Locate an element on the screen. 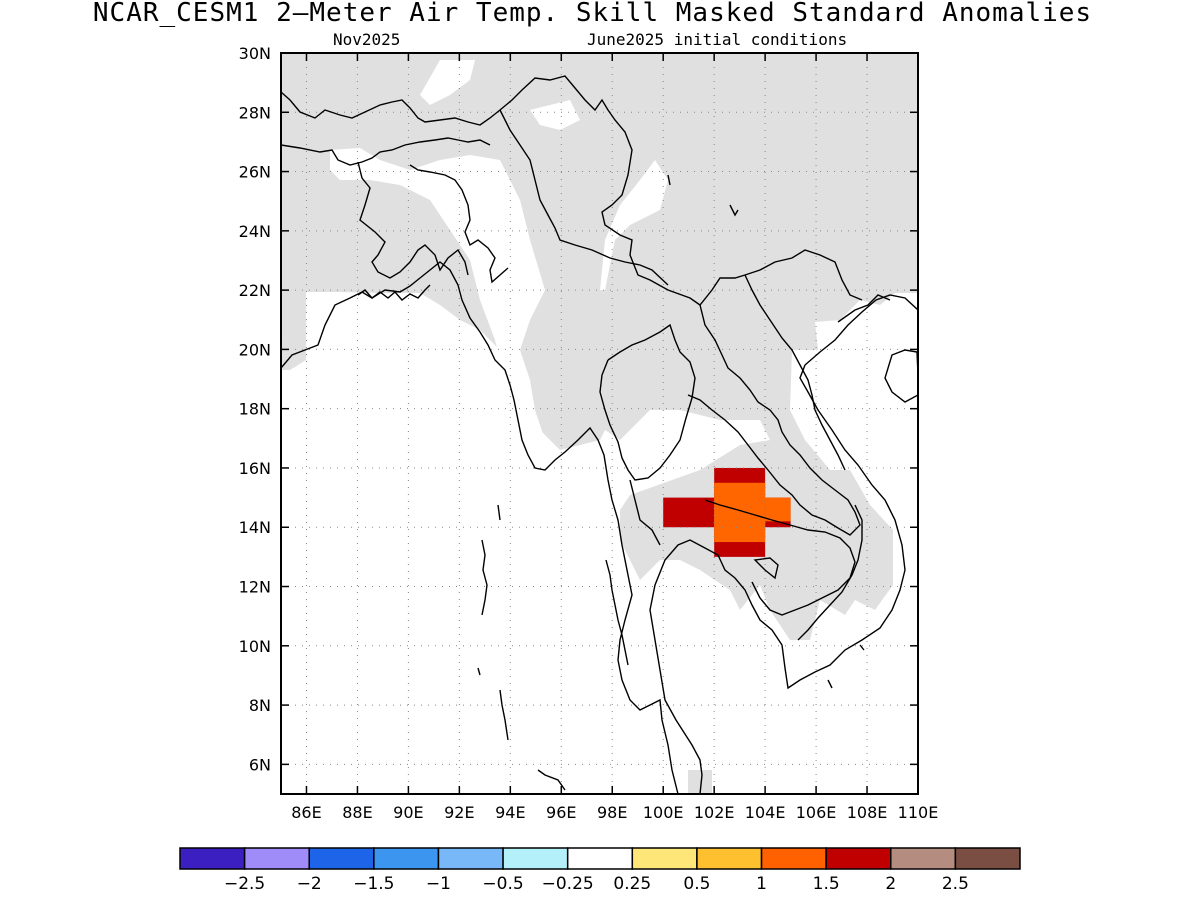 The width and height of the screenshot is (1200, 900). lat-tick-label: 30N is located at coordinates (255, 53).